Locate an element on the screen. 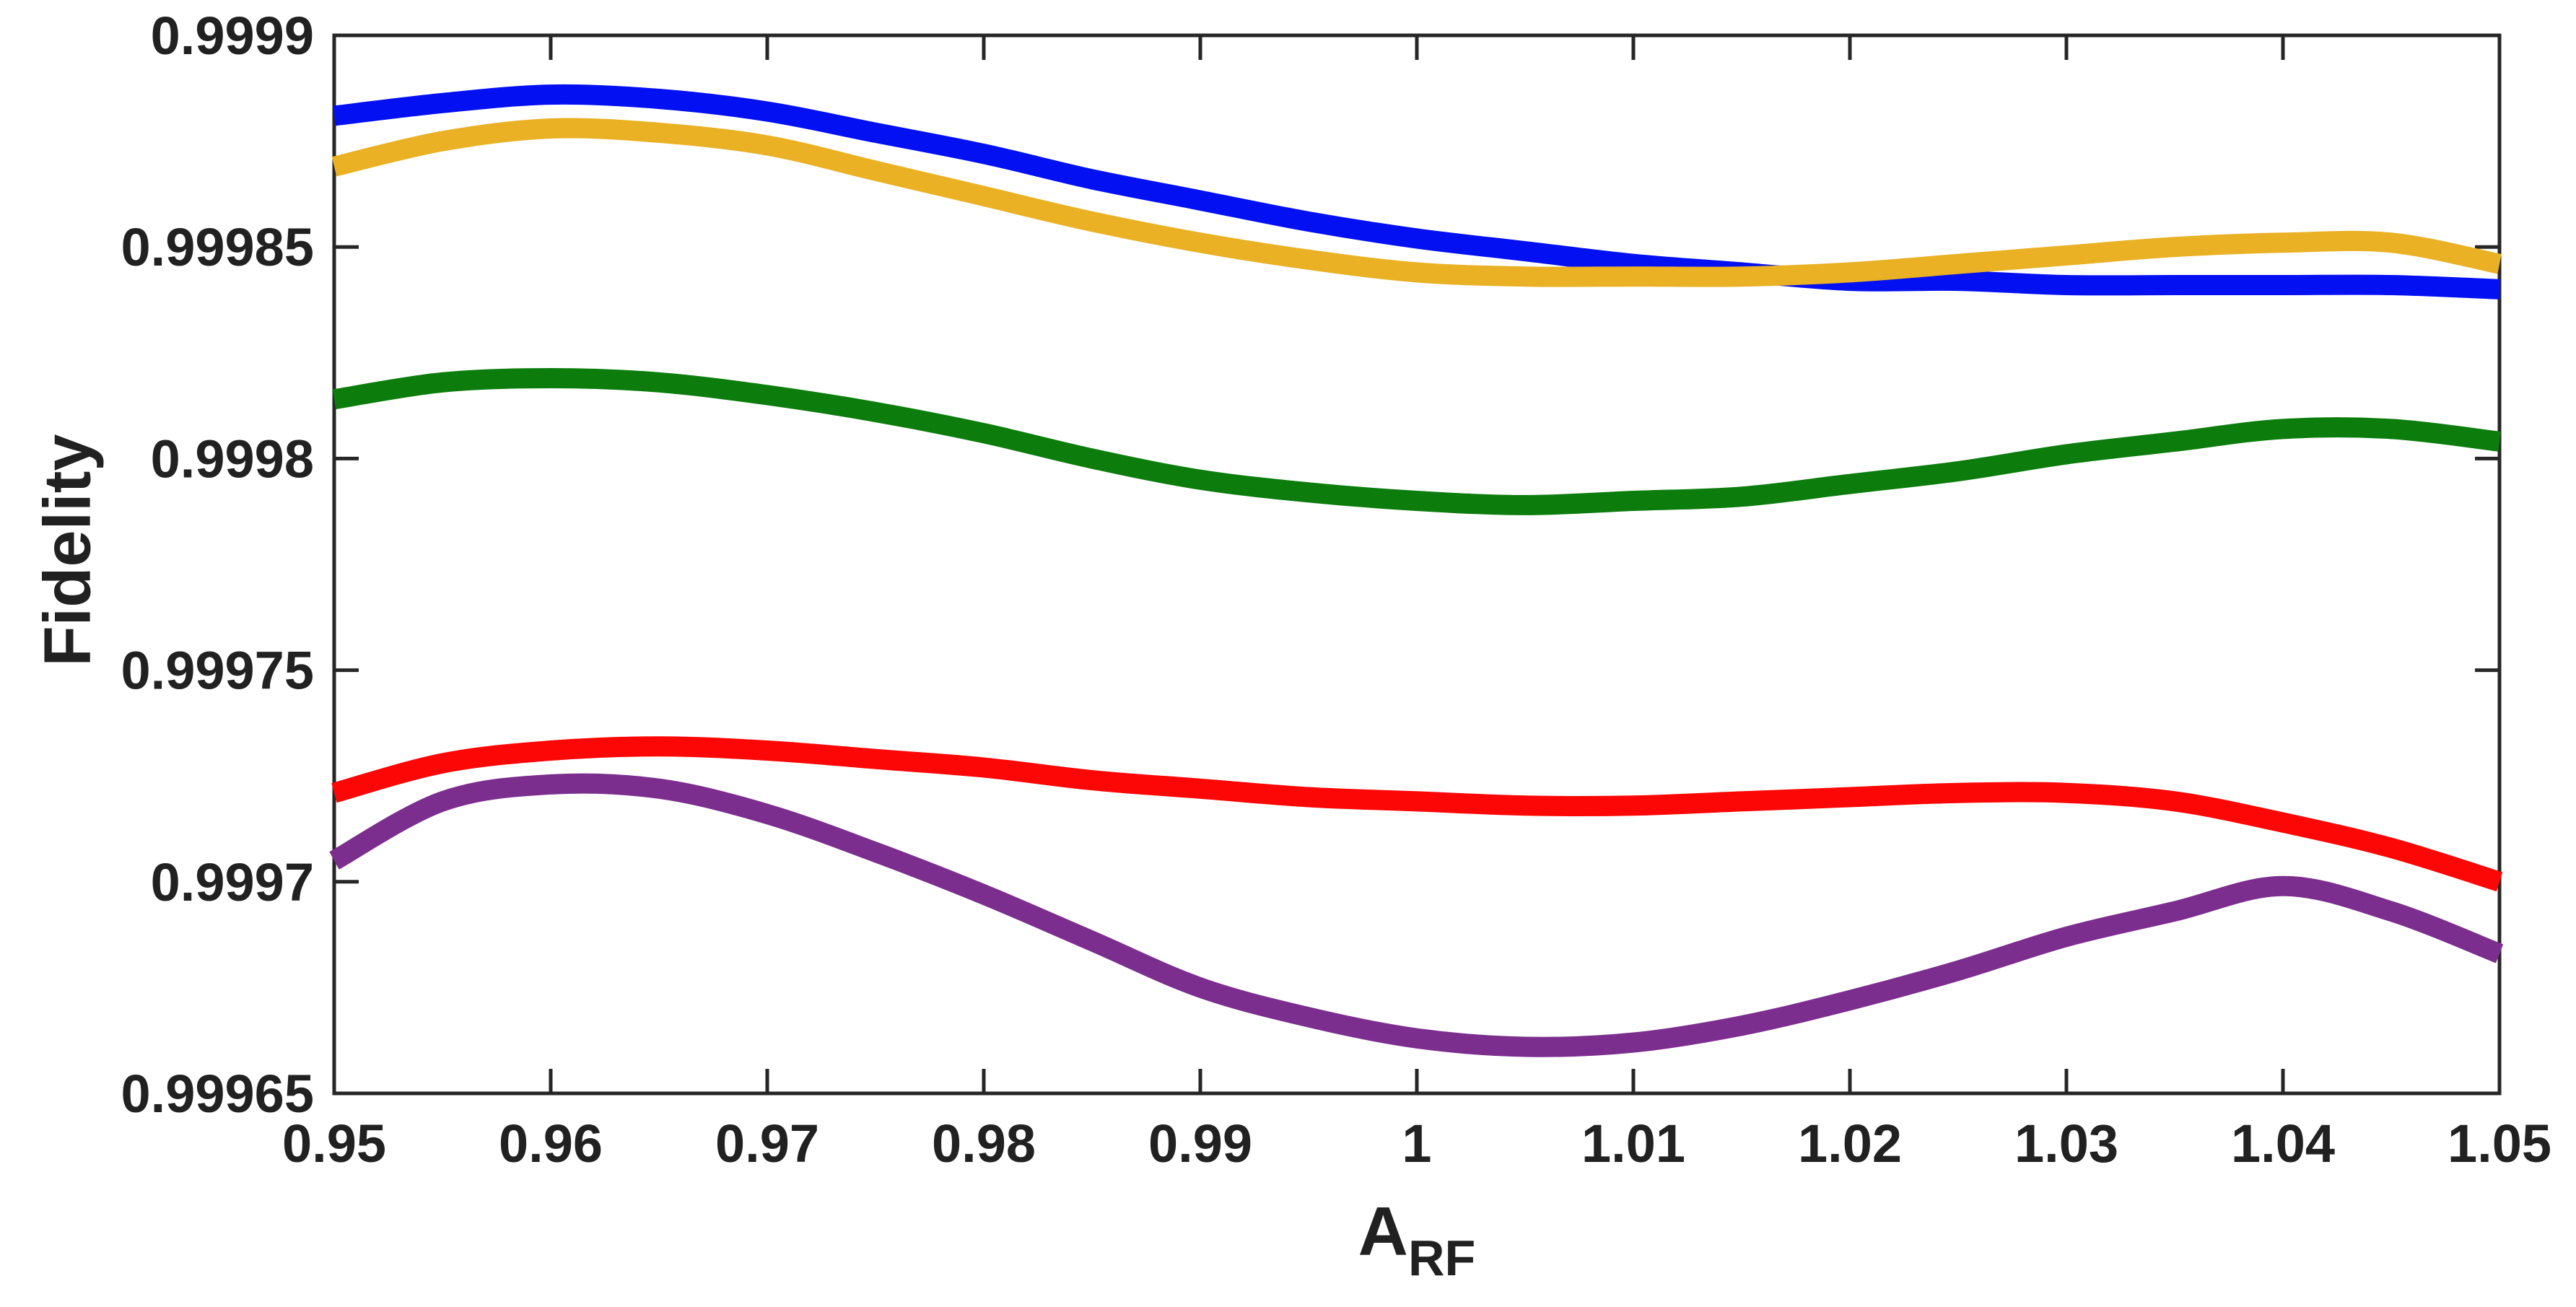  x-tick-label: 0.95 is located at coordinates (334, 1143).